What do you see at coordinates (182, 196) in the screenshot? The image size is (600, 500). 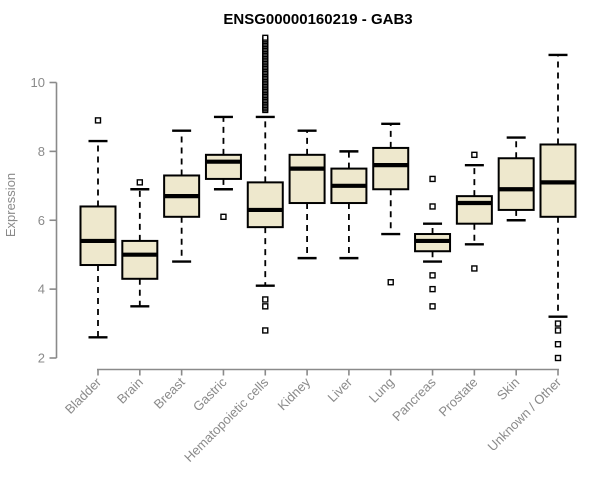 I see `box-breast` at bounding box center [182, 196].